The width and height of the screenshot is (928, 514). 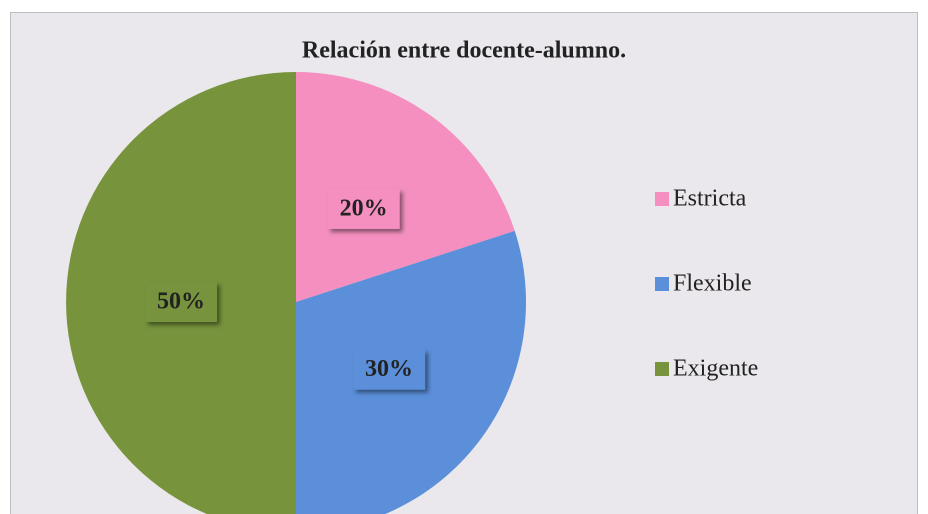 What do you see at coordinates (712, 284) in the screenshot?
I see `legend-label: Flexible` at bounding box center [712, 284].